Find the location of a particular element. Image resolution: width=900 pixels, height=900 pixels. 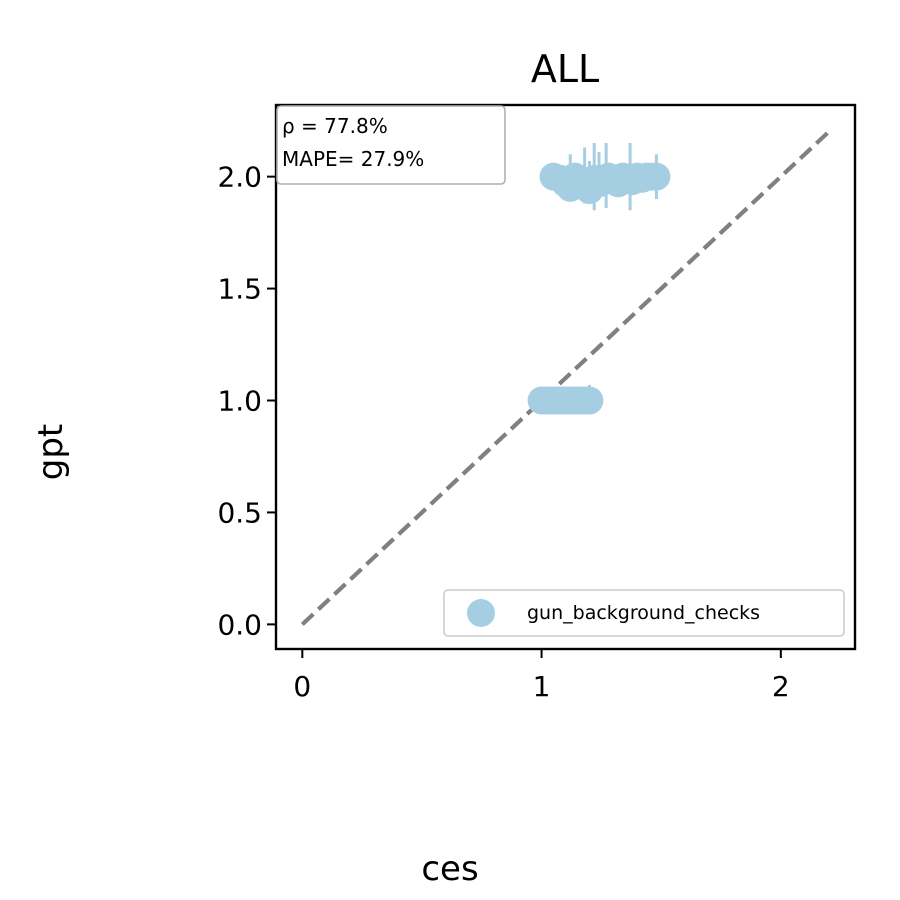

rho-annotation: ρ = 77.8% is located at coordinates (335, 126).